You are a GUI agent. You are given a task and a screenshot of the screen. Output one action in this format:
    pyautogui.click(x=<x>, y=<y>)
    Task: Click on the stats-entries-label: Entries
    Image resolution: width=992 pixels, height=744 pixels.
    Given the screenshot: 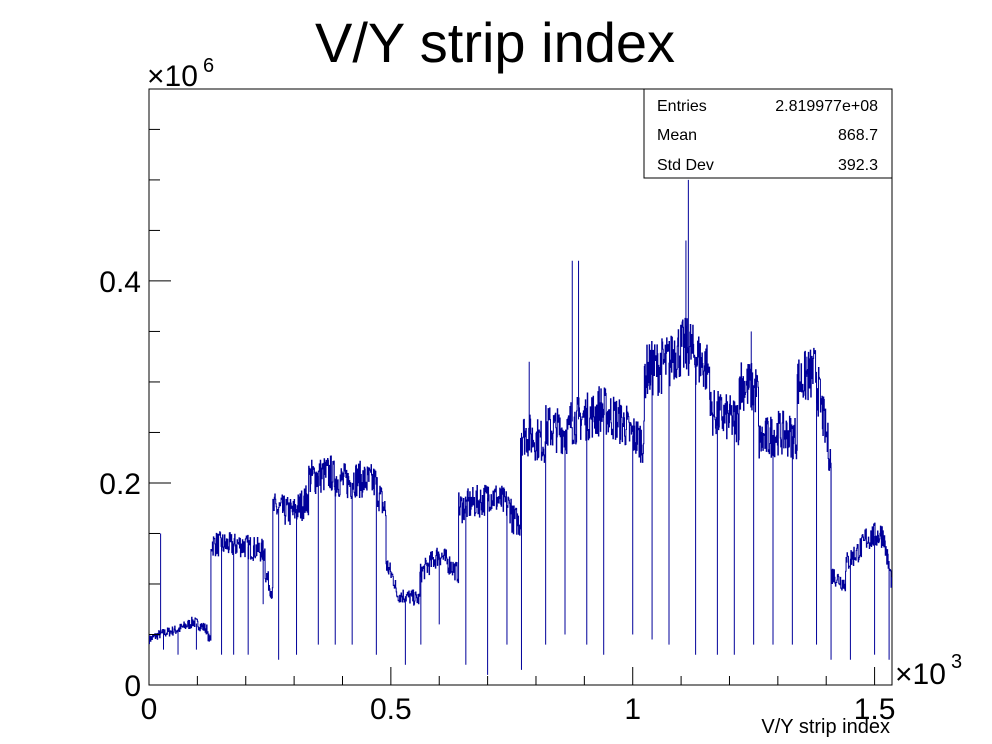 What is the action you would take?
    pyautogui.click(x=682, y=106)
    